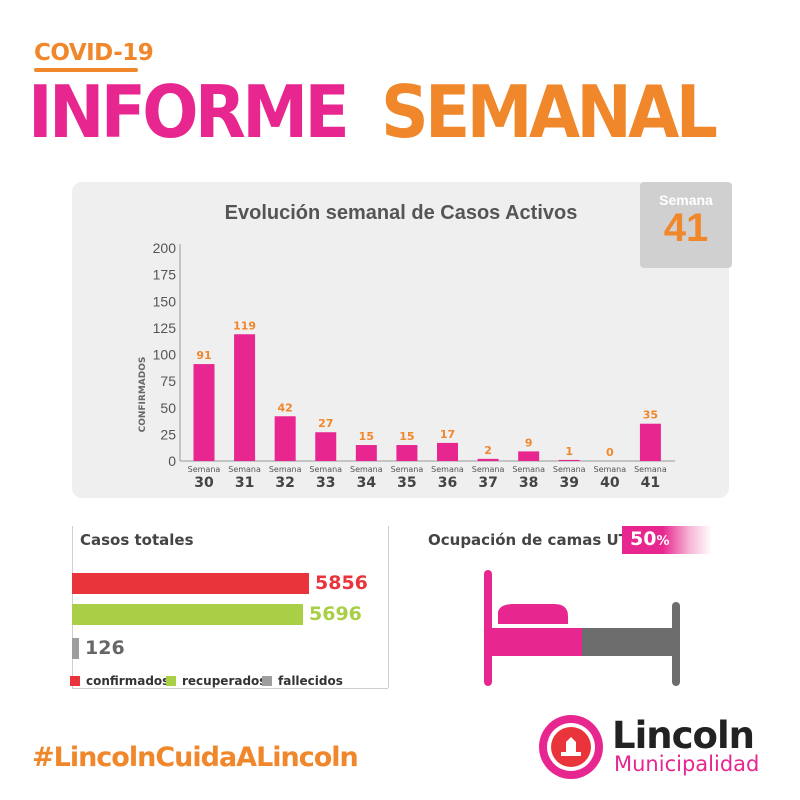 This screenshot has width=800, height=800. I want to click on bed-free-portion, so click(627, 642).